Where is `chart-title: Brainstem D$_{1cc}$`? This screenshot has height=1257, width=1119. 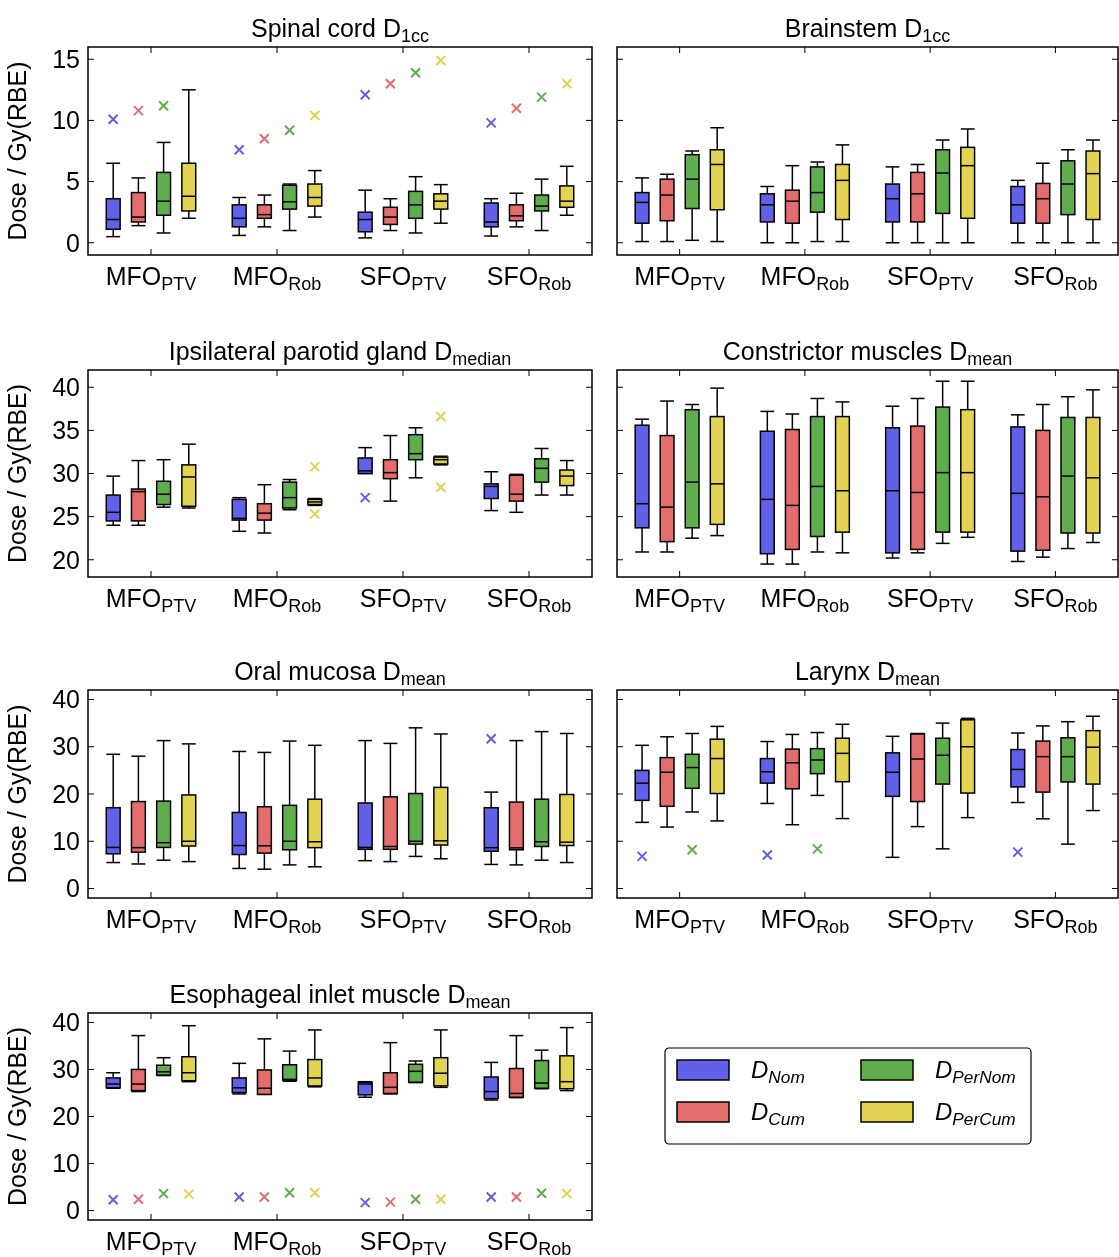 chart-title: Brainstem D$_{1cc}$ is located at coordinates (867, 30).